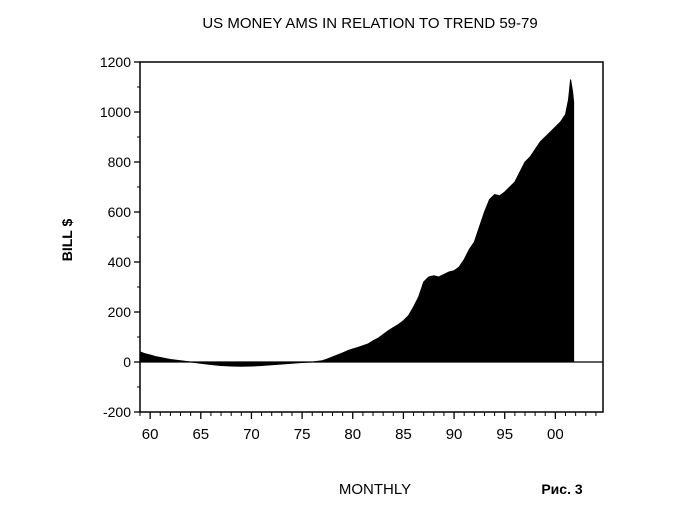 Image resolution: width=675 pixels, height=519 pixels. What do you see at coordinates (200, 434) in the screenshot?
I see `x-tick-label: 65` at bounding box center [200, 434].